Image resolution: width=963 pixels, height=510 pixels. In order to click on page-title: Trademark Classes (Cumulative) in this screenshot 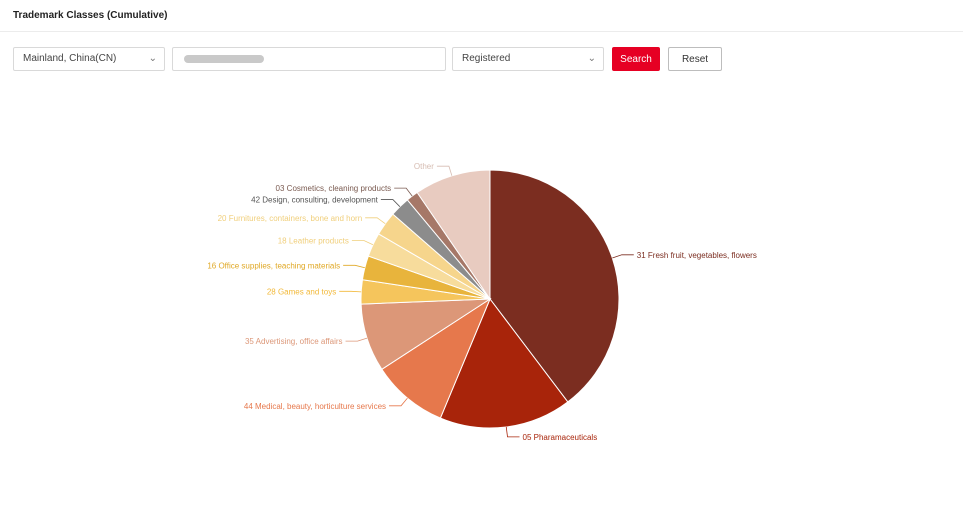, I will do `click(90, 15)`.